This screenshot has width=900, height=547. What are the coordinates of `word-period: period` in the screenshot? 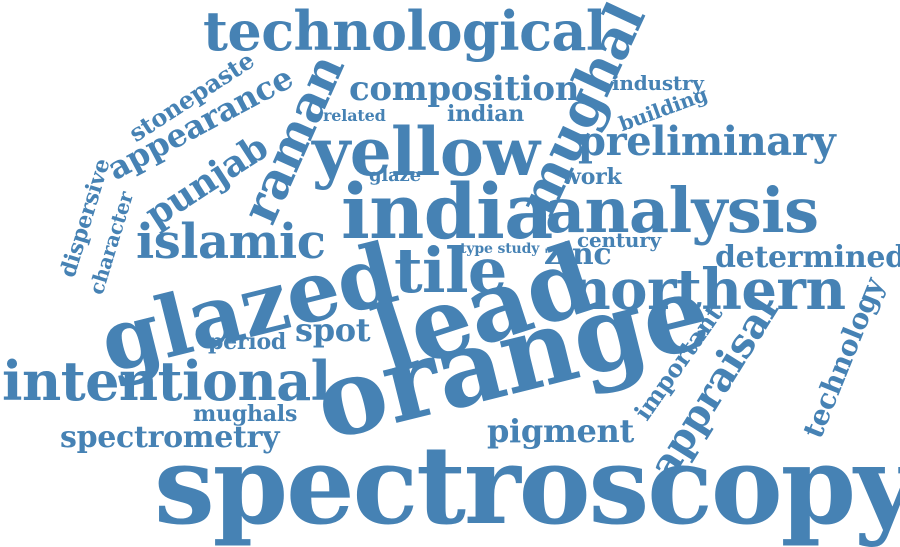 It's located at (247, 342).